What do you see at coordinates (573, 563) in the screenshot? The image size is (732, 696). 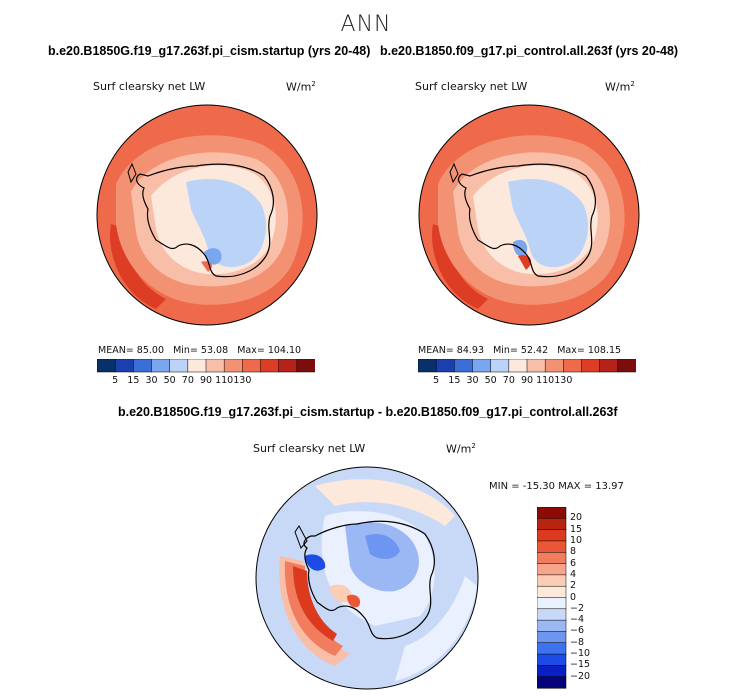 I see `colorbar-diff-tick-label: 6` at bounding box center [573, 563].